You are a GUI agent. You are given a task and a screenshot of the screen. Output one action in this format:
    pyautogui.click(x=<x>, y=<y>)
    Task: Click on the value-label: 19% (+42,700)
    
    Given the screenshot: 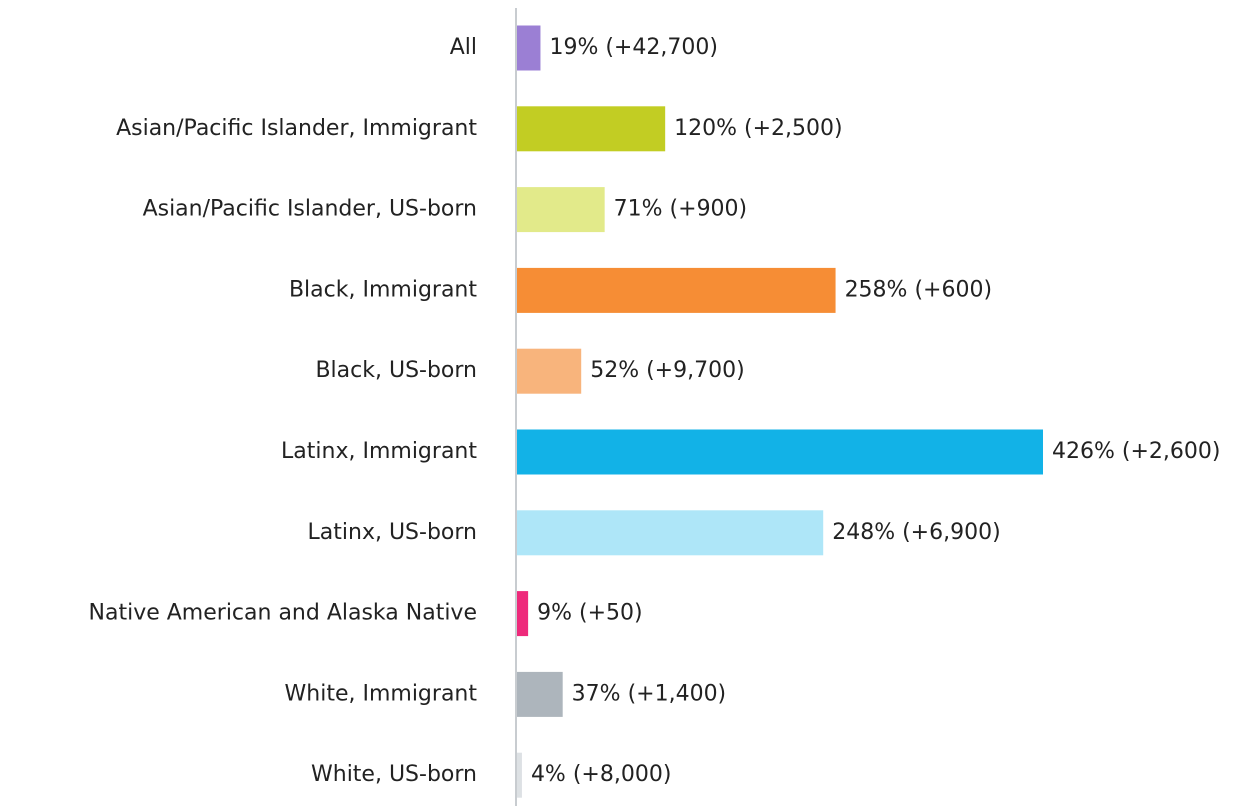 What is the action you would take?
    pyautogui.click(x=633, y=47)
    